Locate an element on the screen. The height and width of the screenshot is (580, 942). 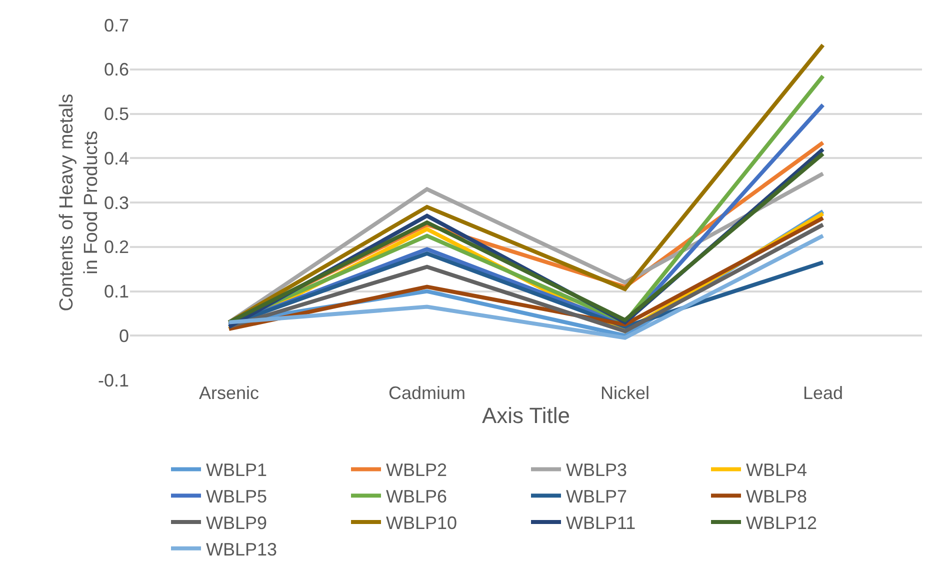
y-tick-label: -0.1 is located at coordinates (113, 380).